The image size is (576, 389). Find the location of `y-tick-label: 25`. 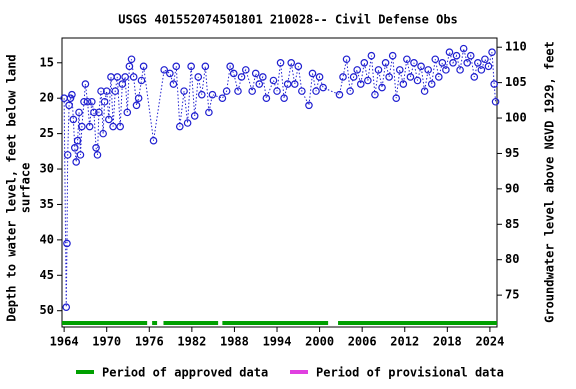

y-tick-label: 25 is located at coordinates (47, 133).